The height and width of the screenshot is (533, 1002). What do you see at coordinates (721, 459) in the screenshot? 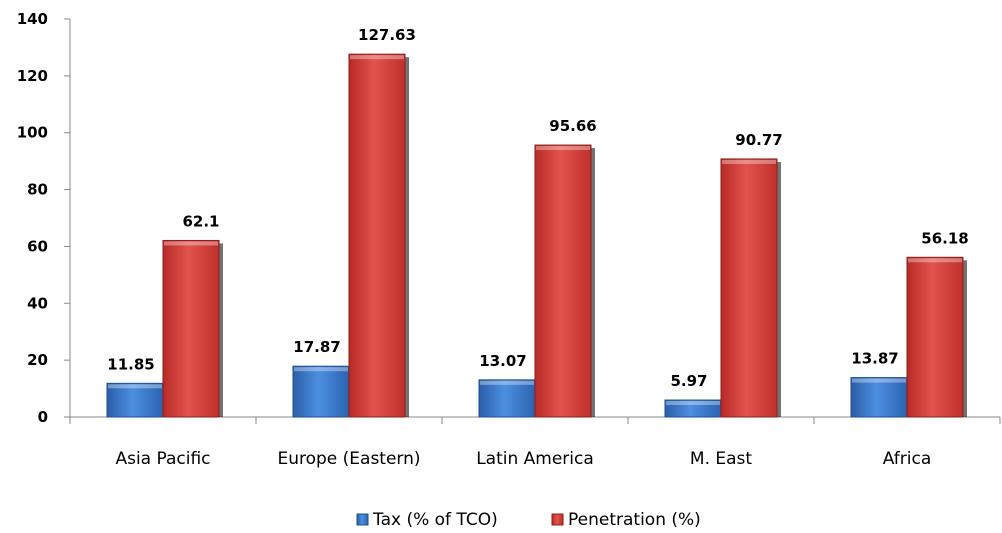
I see `x-tick-label: M. East` at bounding box center [721, 459].